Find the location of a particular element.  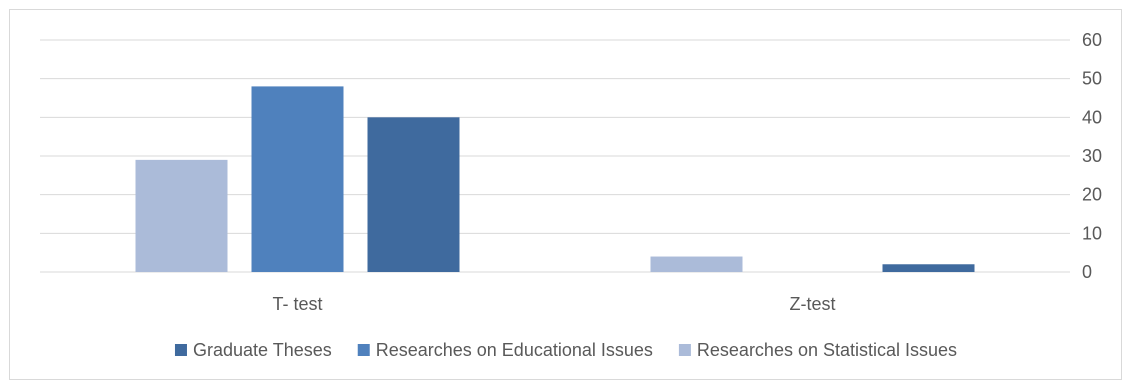

y-tick-label: 40 is located at coordinates (1092, 117).